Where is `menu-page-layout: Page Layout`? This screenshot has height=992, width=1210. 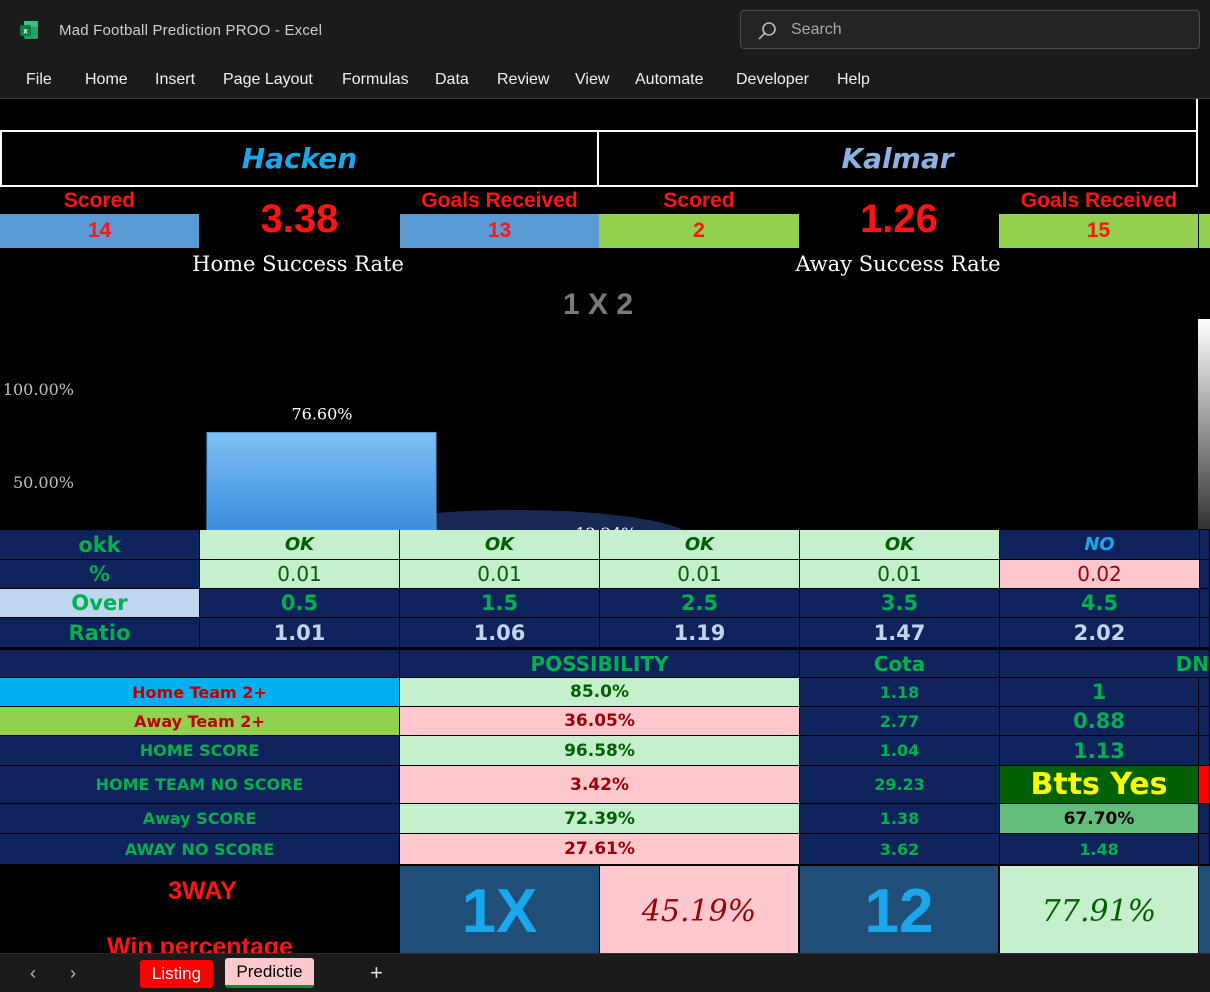
menu-page-layout: Page Layout is located at coordinates (268, 79).